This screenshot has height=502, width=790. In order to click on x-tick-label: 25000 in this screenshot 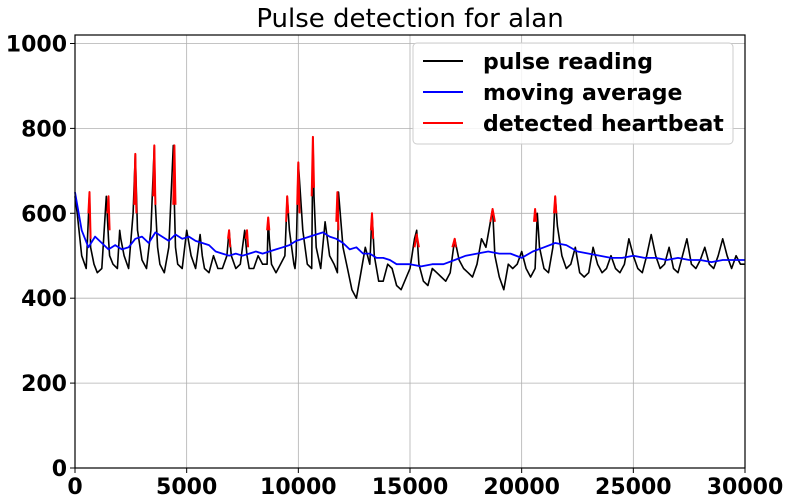, I will do `click(633, 487)`.